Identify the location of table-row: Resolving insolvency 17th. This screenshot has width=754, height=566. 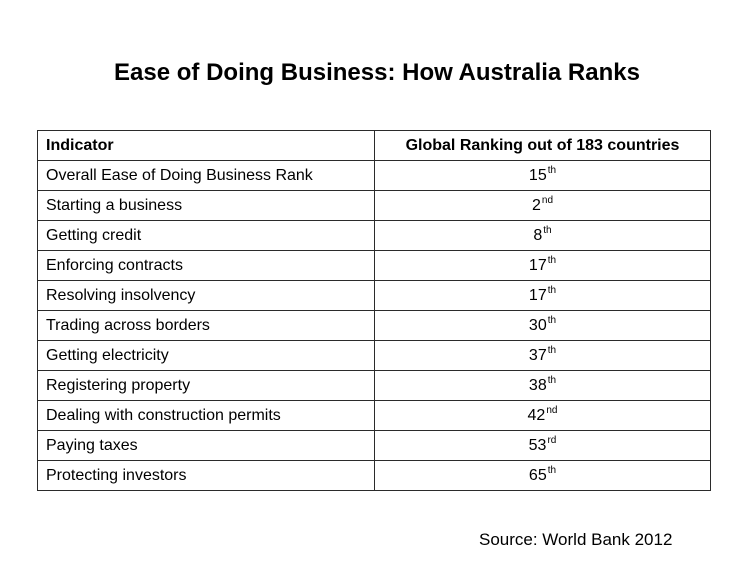
(374, 295).